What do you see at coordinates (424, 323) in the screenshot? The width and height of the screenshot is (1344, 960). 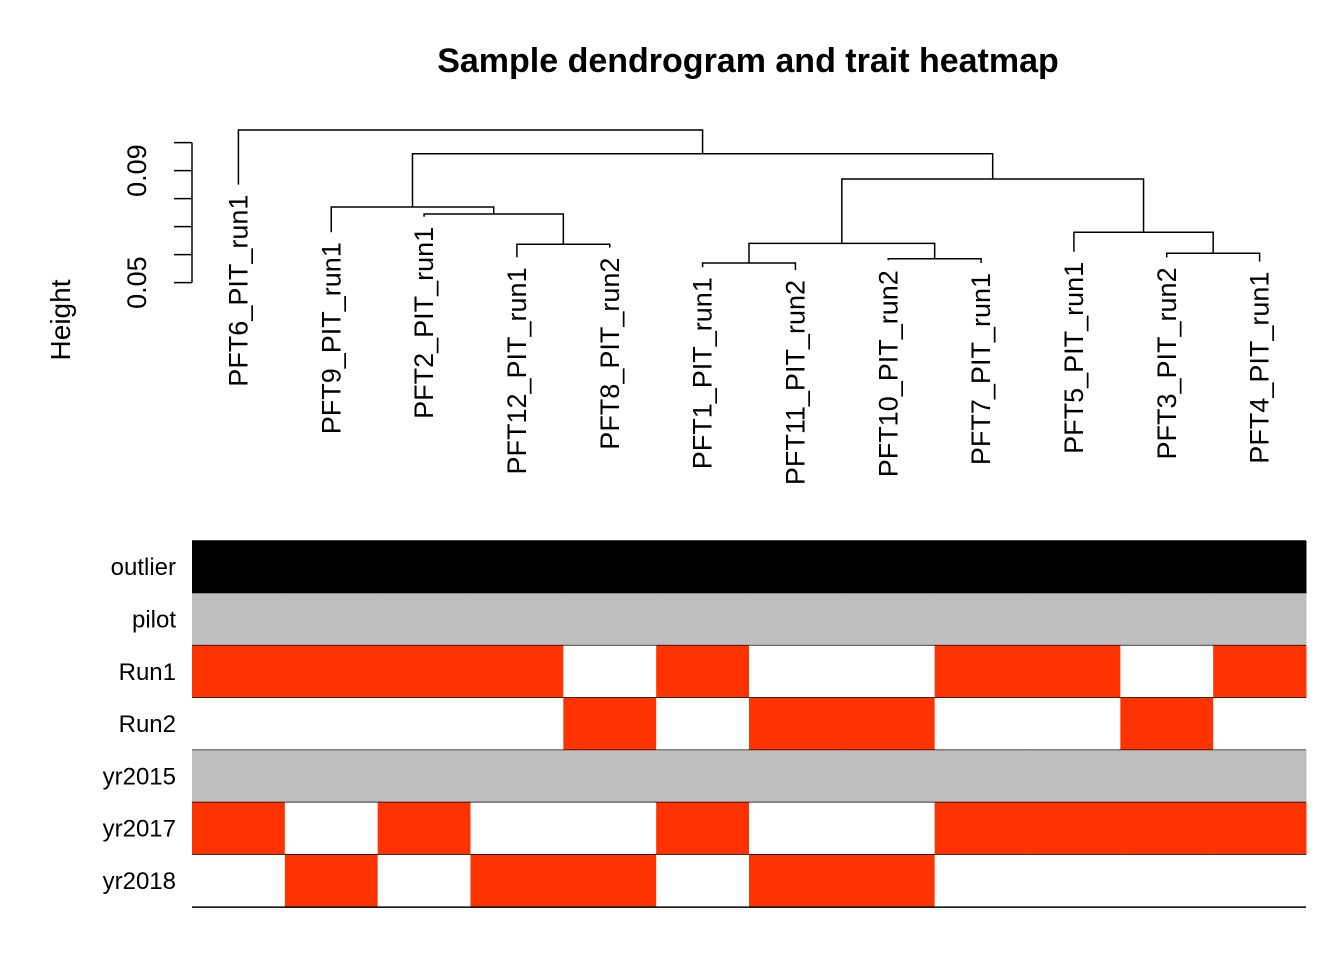 I see `leaf-label: PFT2_PIT_run1` at bounding box center [424, 323].